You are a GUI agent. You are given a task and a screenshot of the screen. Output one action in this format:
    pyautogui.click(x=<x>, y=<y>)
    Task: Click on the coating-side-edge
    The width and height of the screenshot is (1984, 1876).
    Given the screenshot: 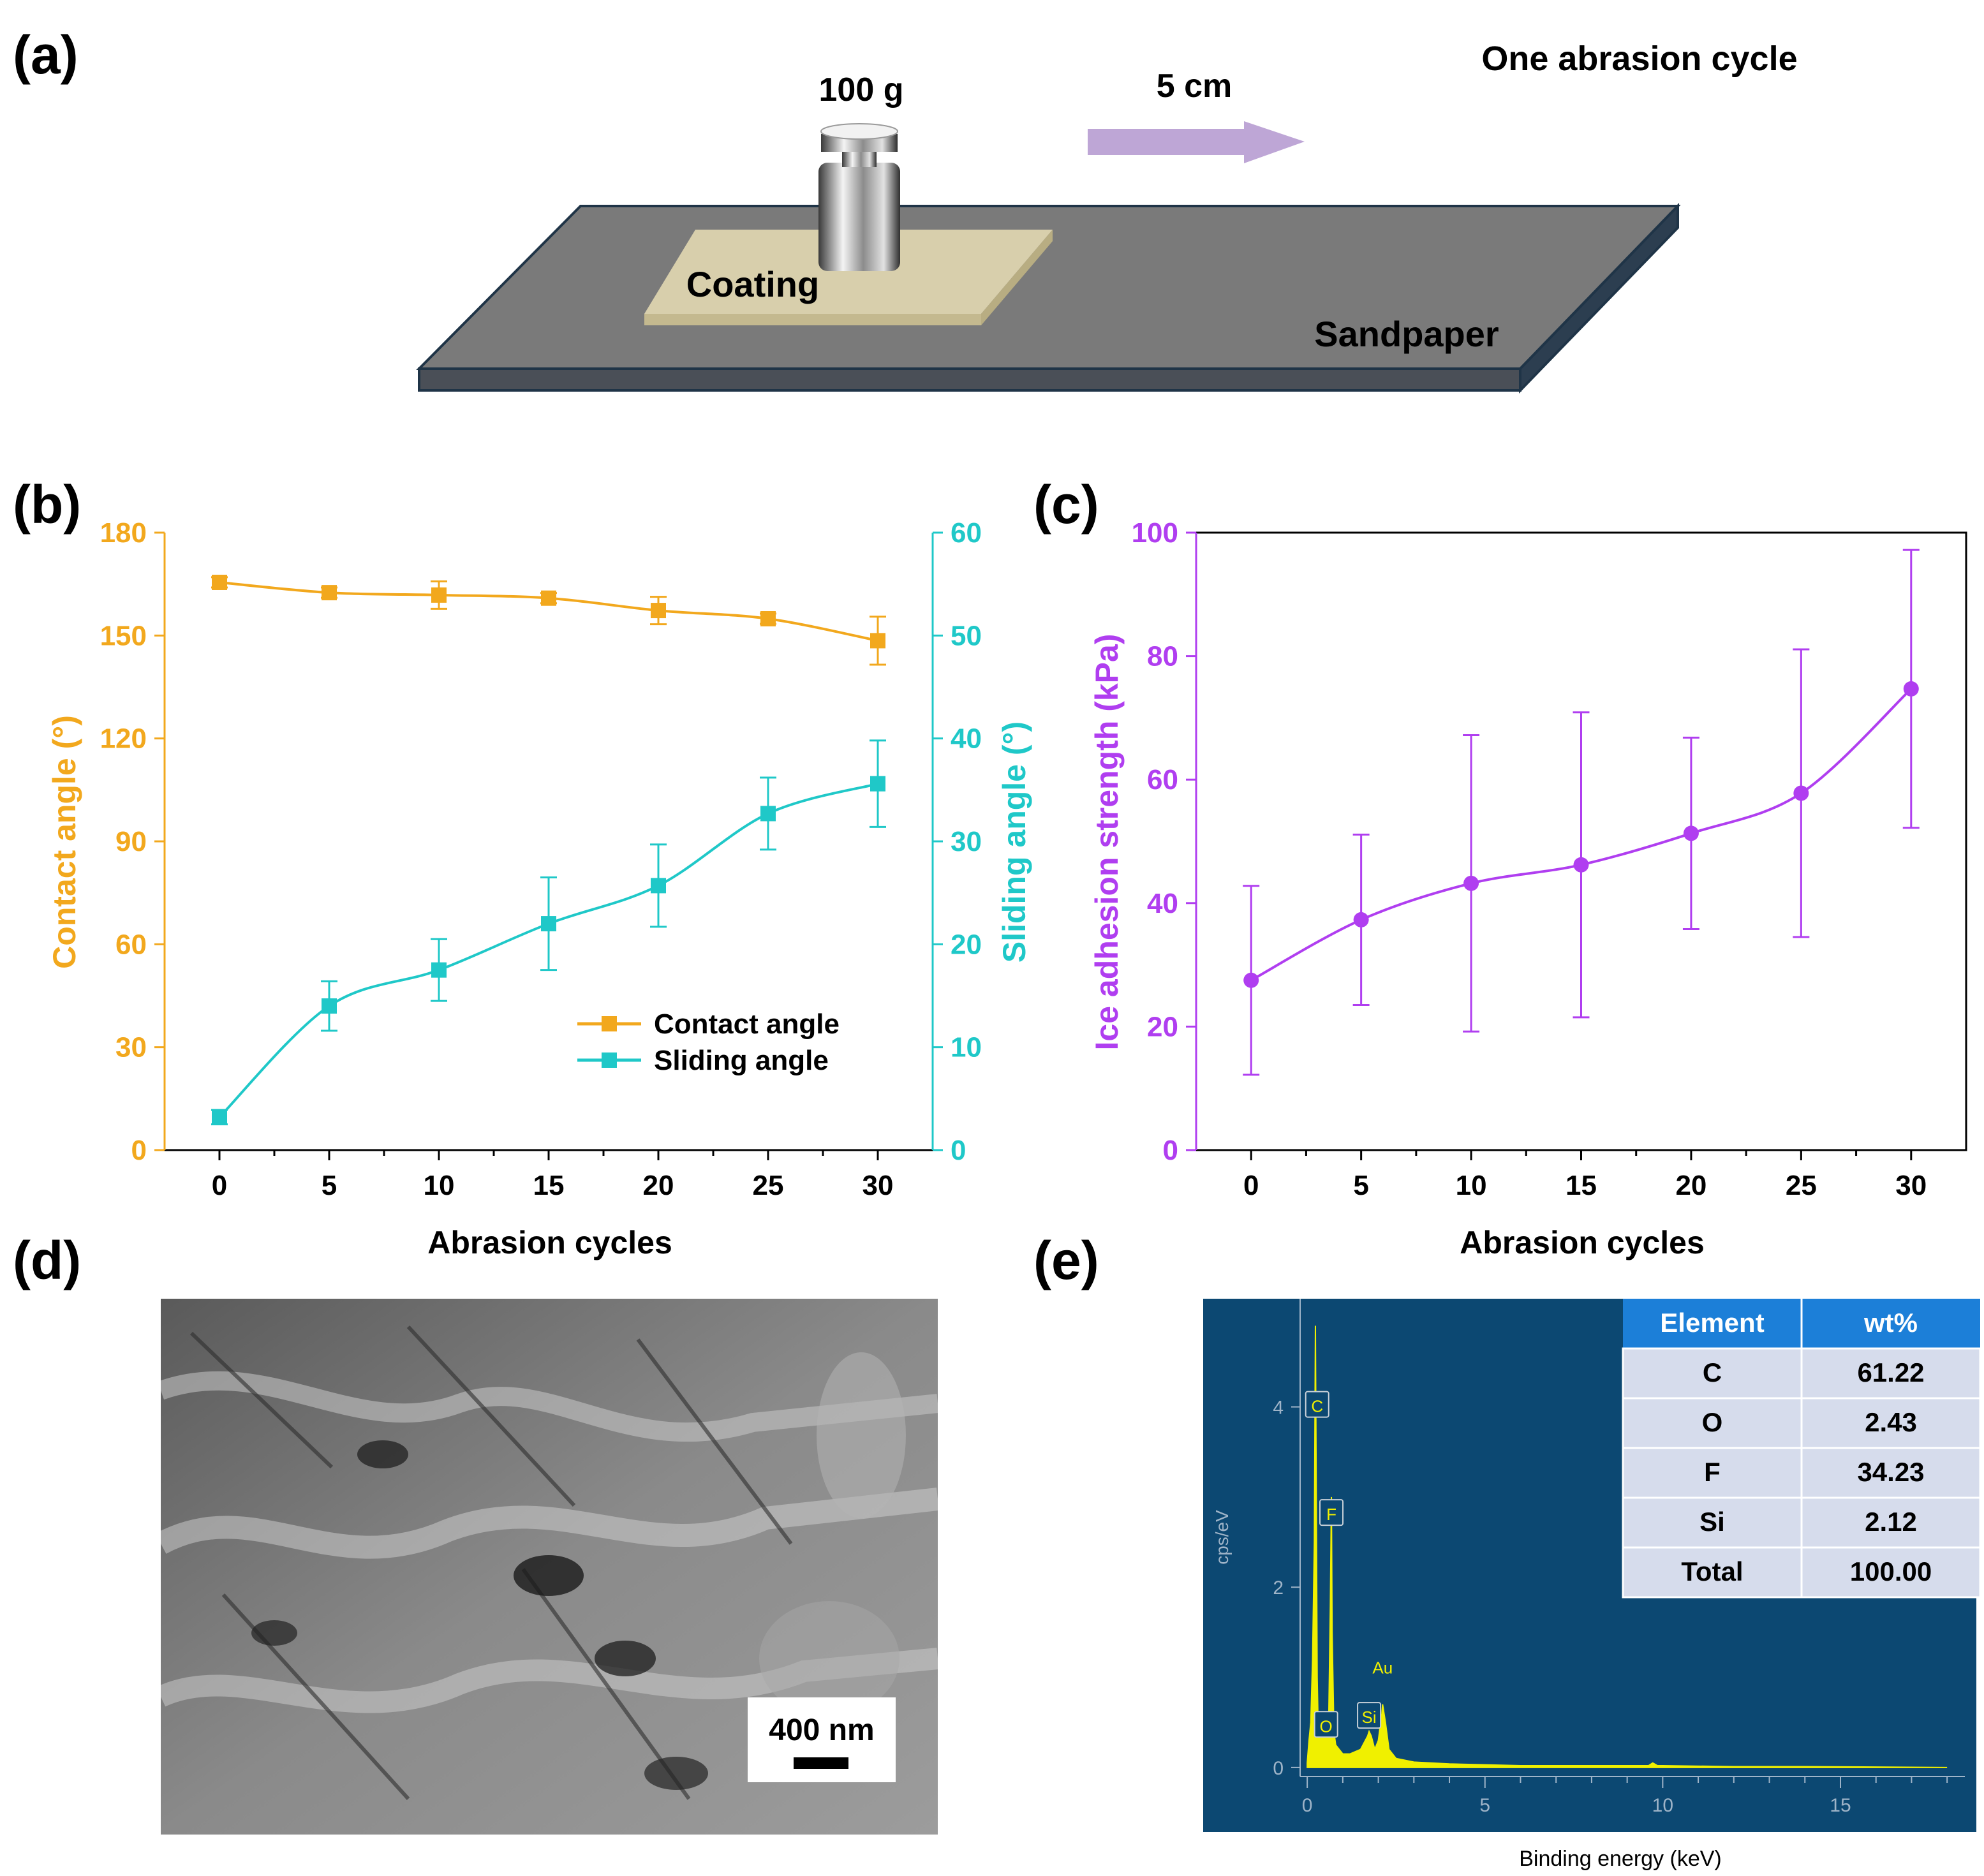 What is the action you would take?
    pyautogui.click(x=1017, y=277)
    